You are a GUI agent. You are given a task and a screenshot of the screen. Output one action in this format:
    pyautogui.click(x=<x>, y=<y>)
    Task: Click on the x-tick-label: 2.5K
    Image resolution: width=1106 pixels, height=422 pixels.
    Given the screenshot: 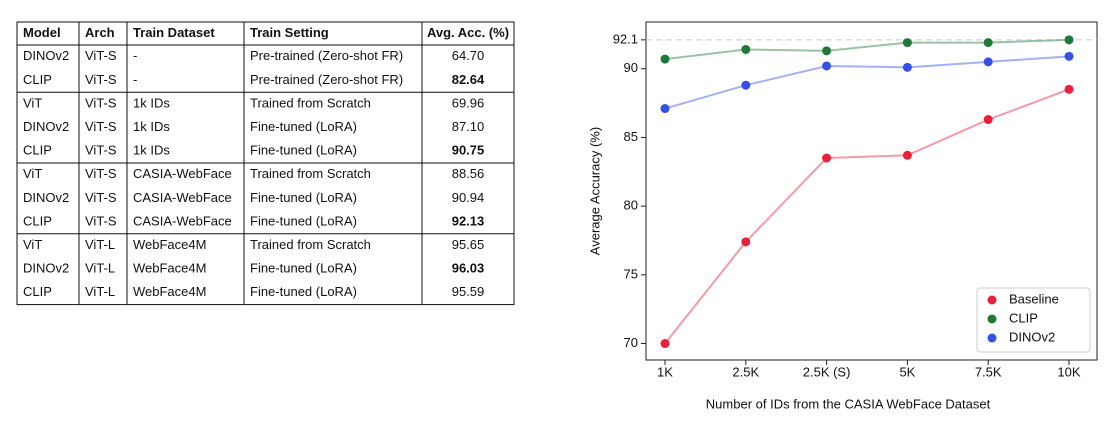 What is the action you would take?
    pyautogui.click(x=745, y=371)
    